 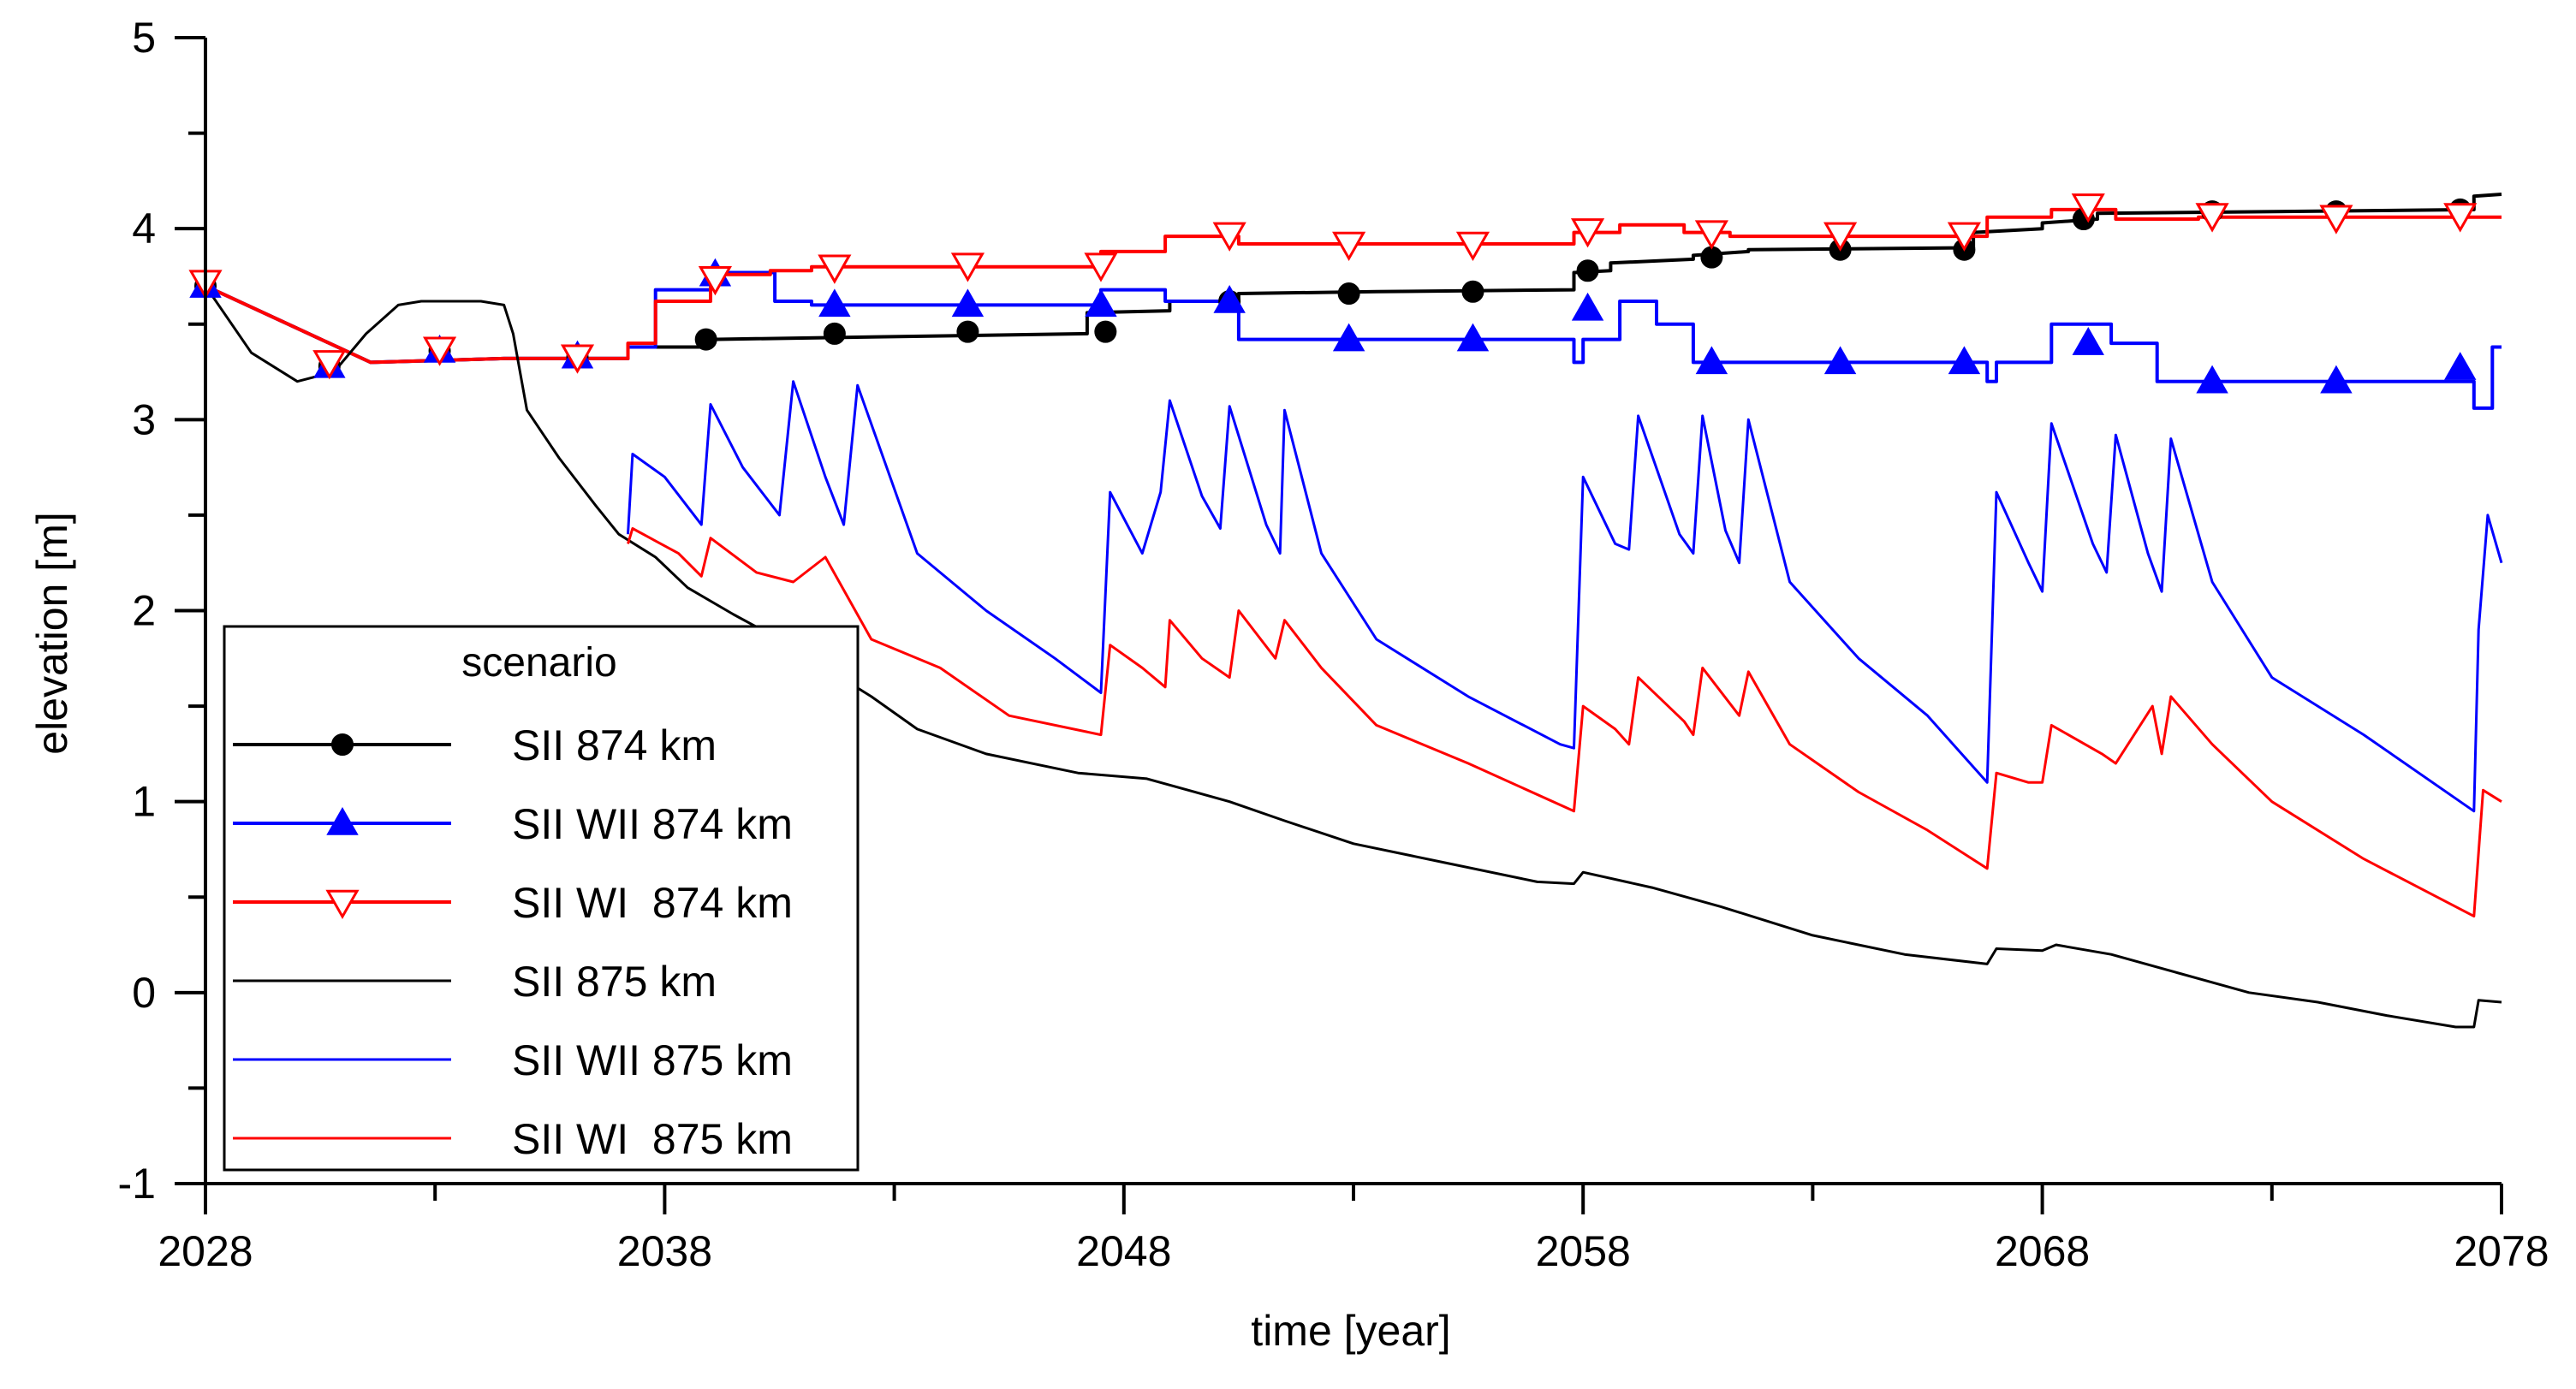 I want to click on y-tick-label: 0, so click(x=144, y=993).